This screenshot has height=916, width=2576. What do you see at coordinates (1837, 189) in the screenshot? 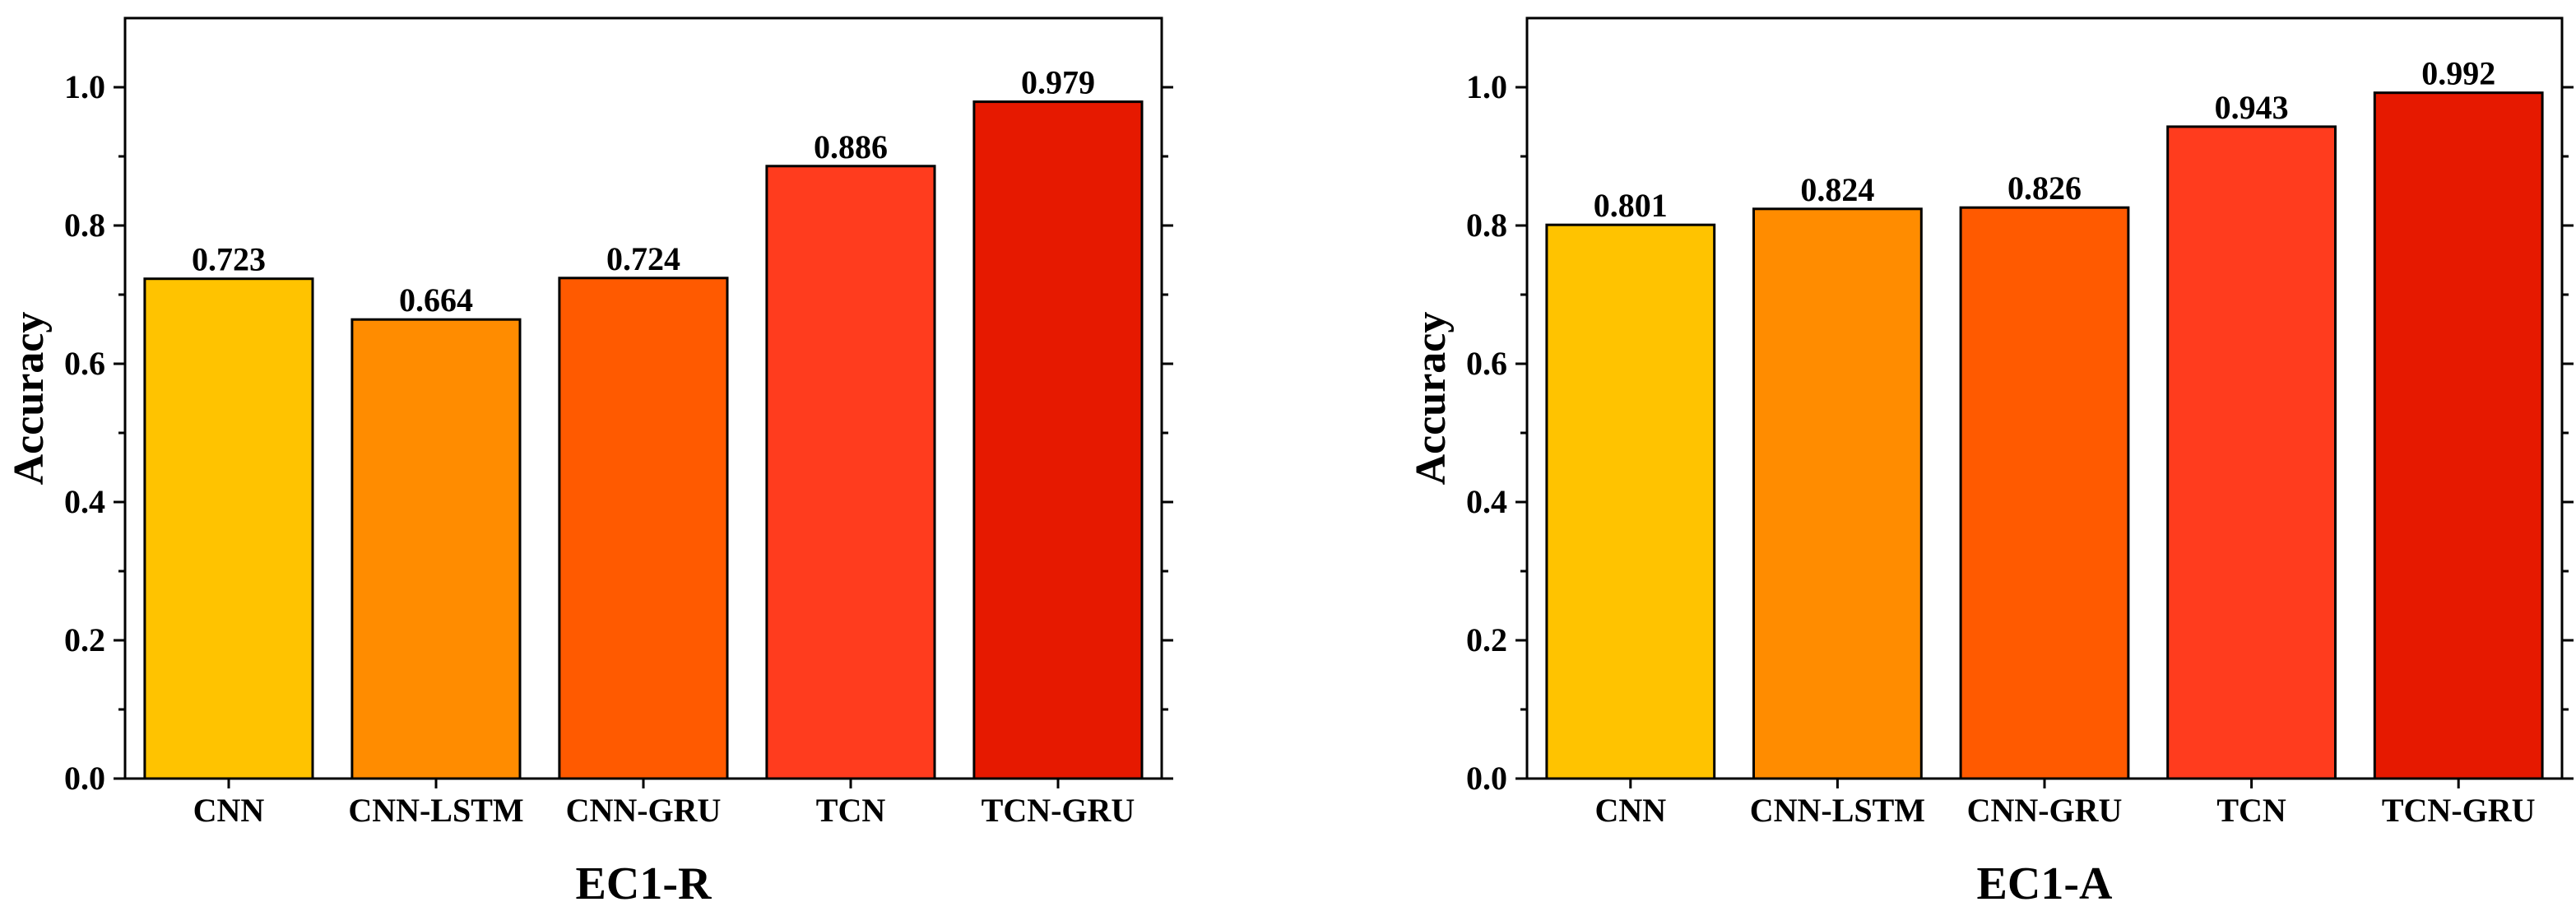
I see `value-label: 0.824` at bounding box center [1837, 189].